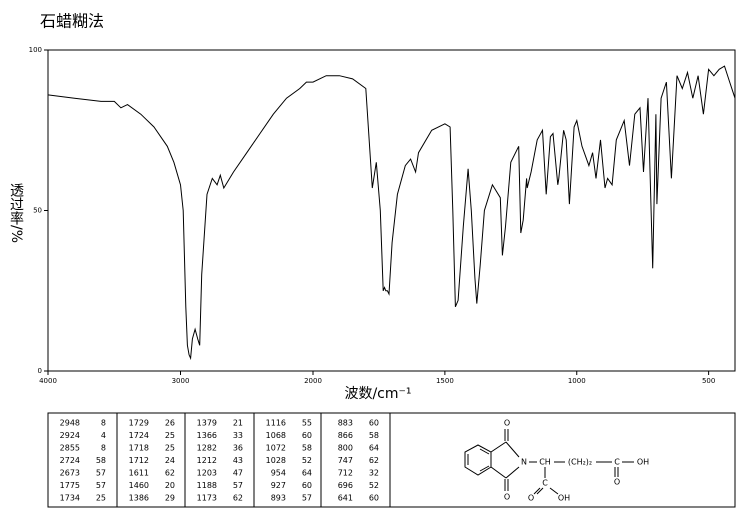 Image resolution: width=738 pixels, height=514 pixels. I want to click on x-tick-label: 1500, so click(445, 381).